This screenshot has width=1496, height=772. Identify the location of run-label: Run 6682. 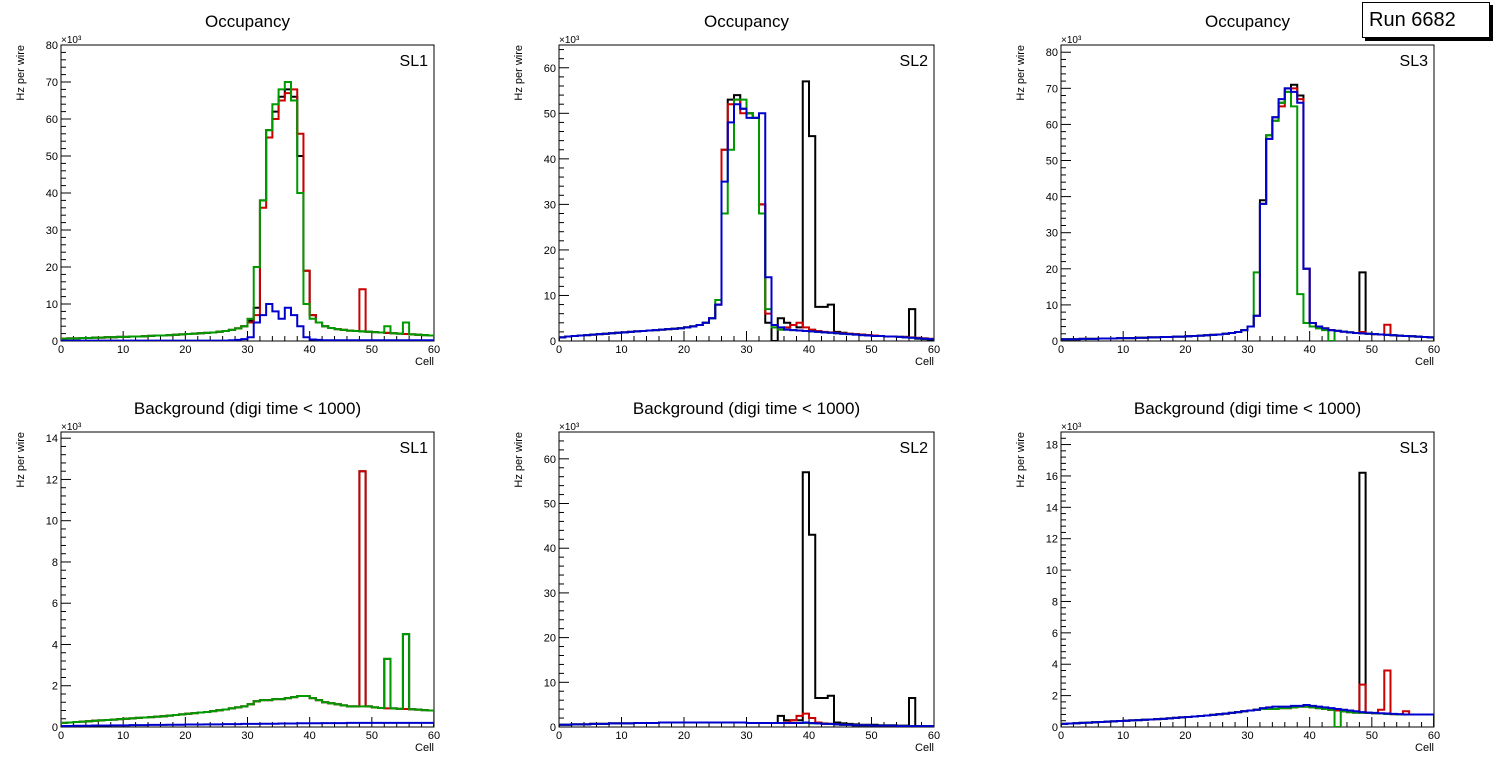
(1412, 20).